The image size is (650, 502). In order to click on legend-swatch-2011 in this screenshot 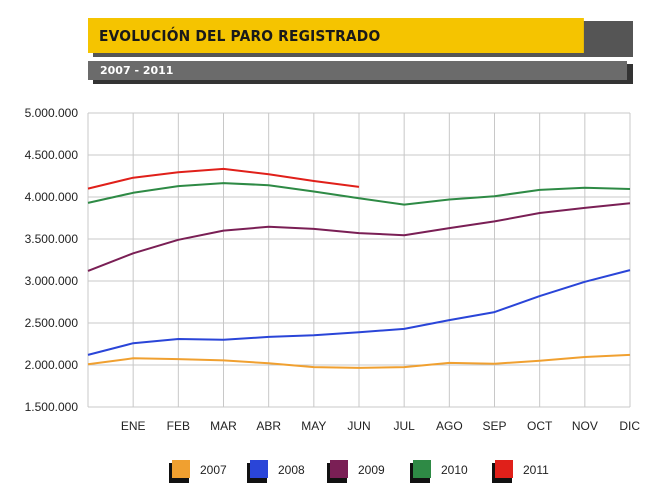, I will do `click(504, 469)`.